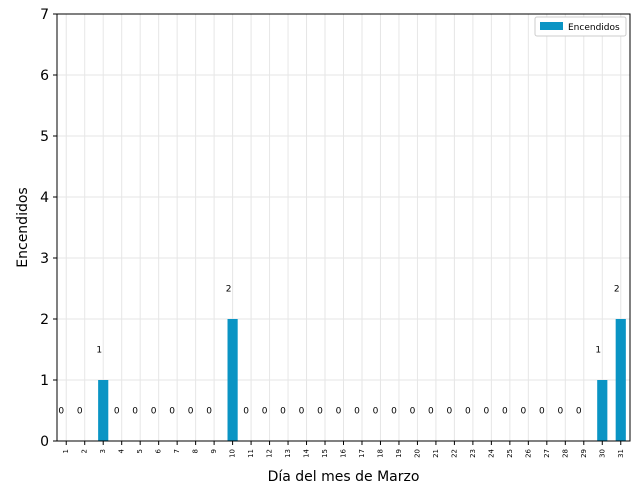 This screenshot has height=485, width=634. I want to click on x-tick-label: 19, so click(399, 453).